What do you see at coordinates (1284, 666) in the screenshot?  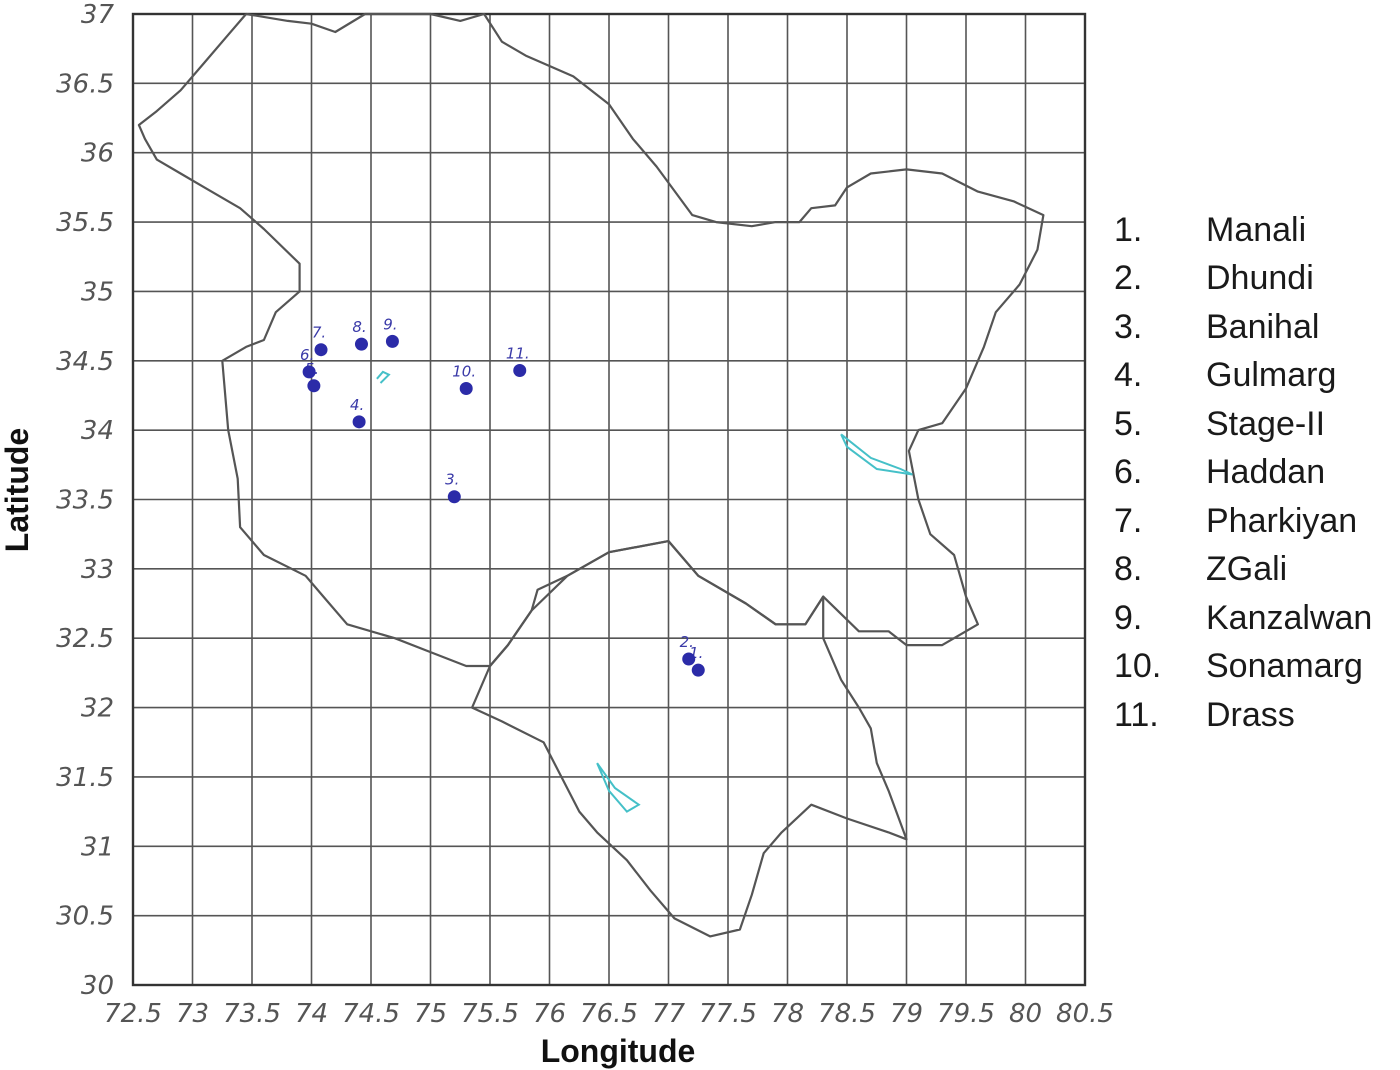 I see `legend-station-name: Sonamarg` at bounding box center [1284, 666].